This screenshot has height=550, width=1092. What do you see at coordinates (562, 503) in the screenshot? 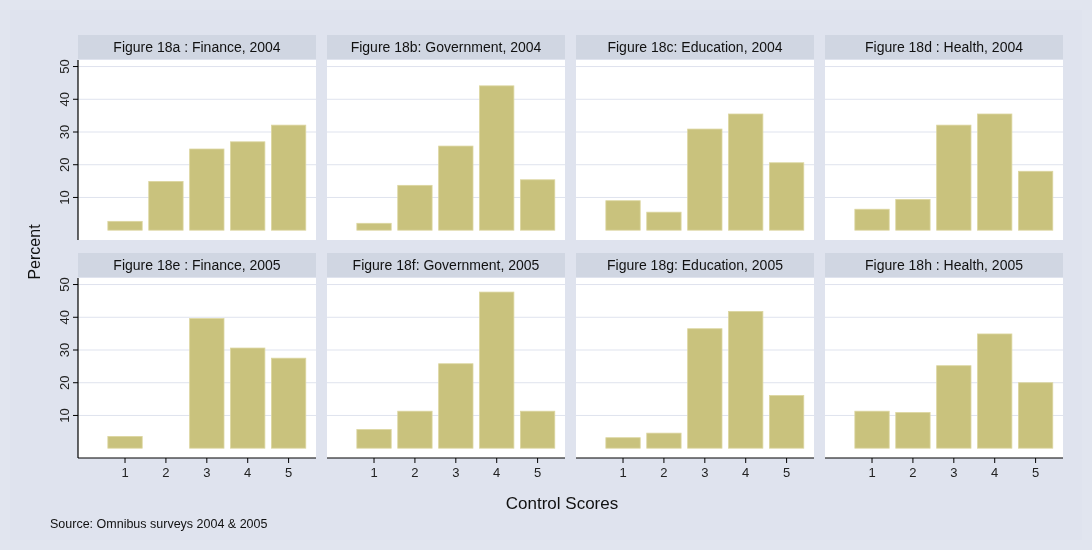
I see `x-axis-title: Control Scores` at bounding box center [562, 503].